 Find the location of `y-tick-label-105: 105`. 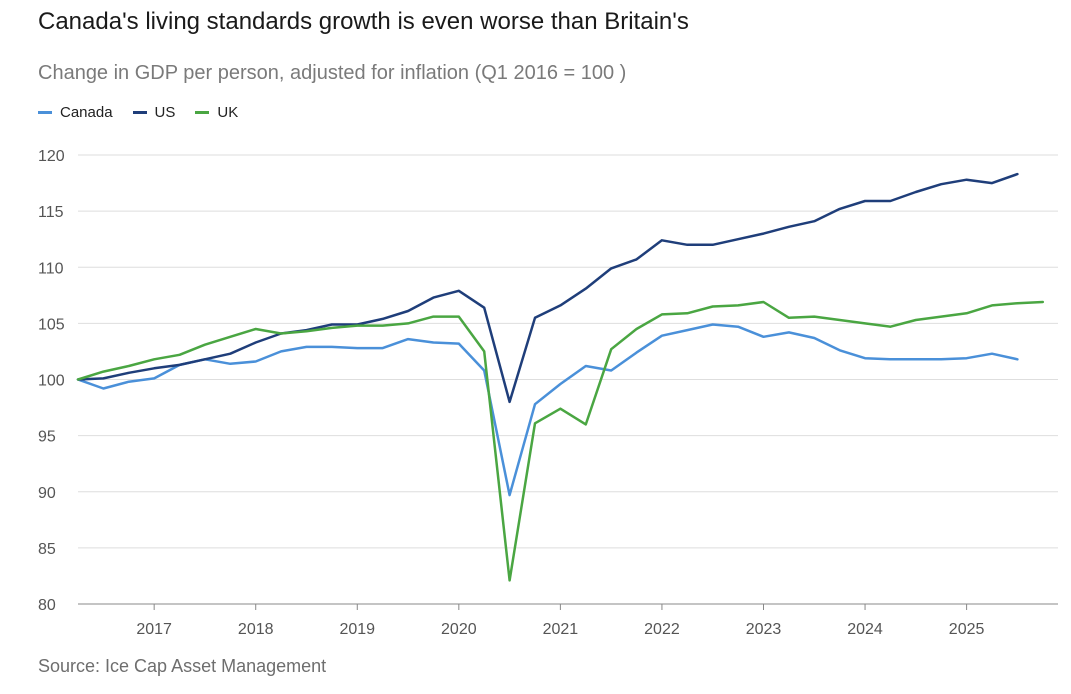

y-tick-label-105: 105 is located at coordinates (51, 324).